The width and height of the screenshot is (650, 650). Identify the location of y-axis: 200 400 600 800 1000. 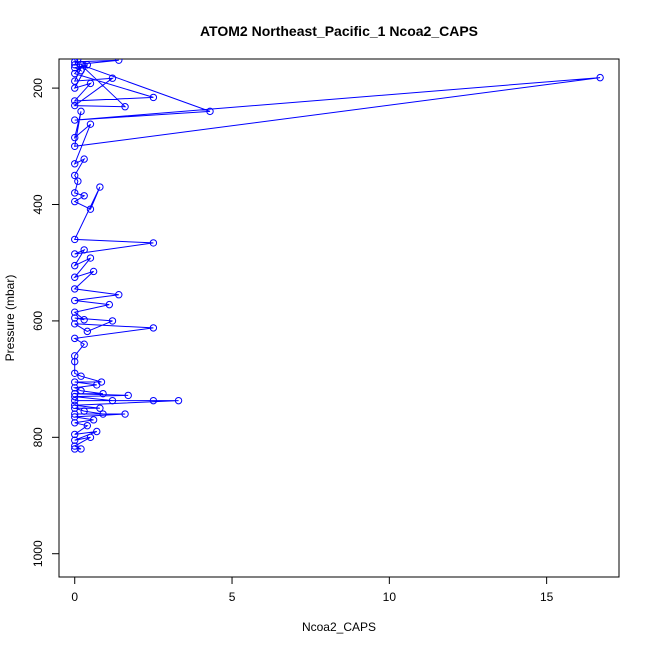
(45, 322).